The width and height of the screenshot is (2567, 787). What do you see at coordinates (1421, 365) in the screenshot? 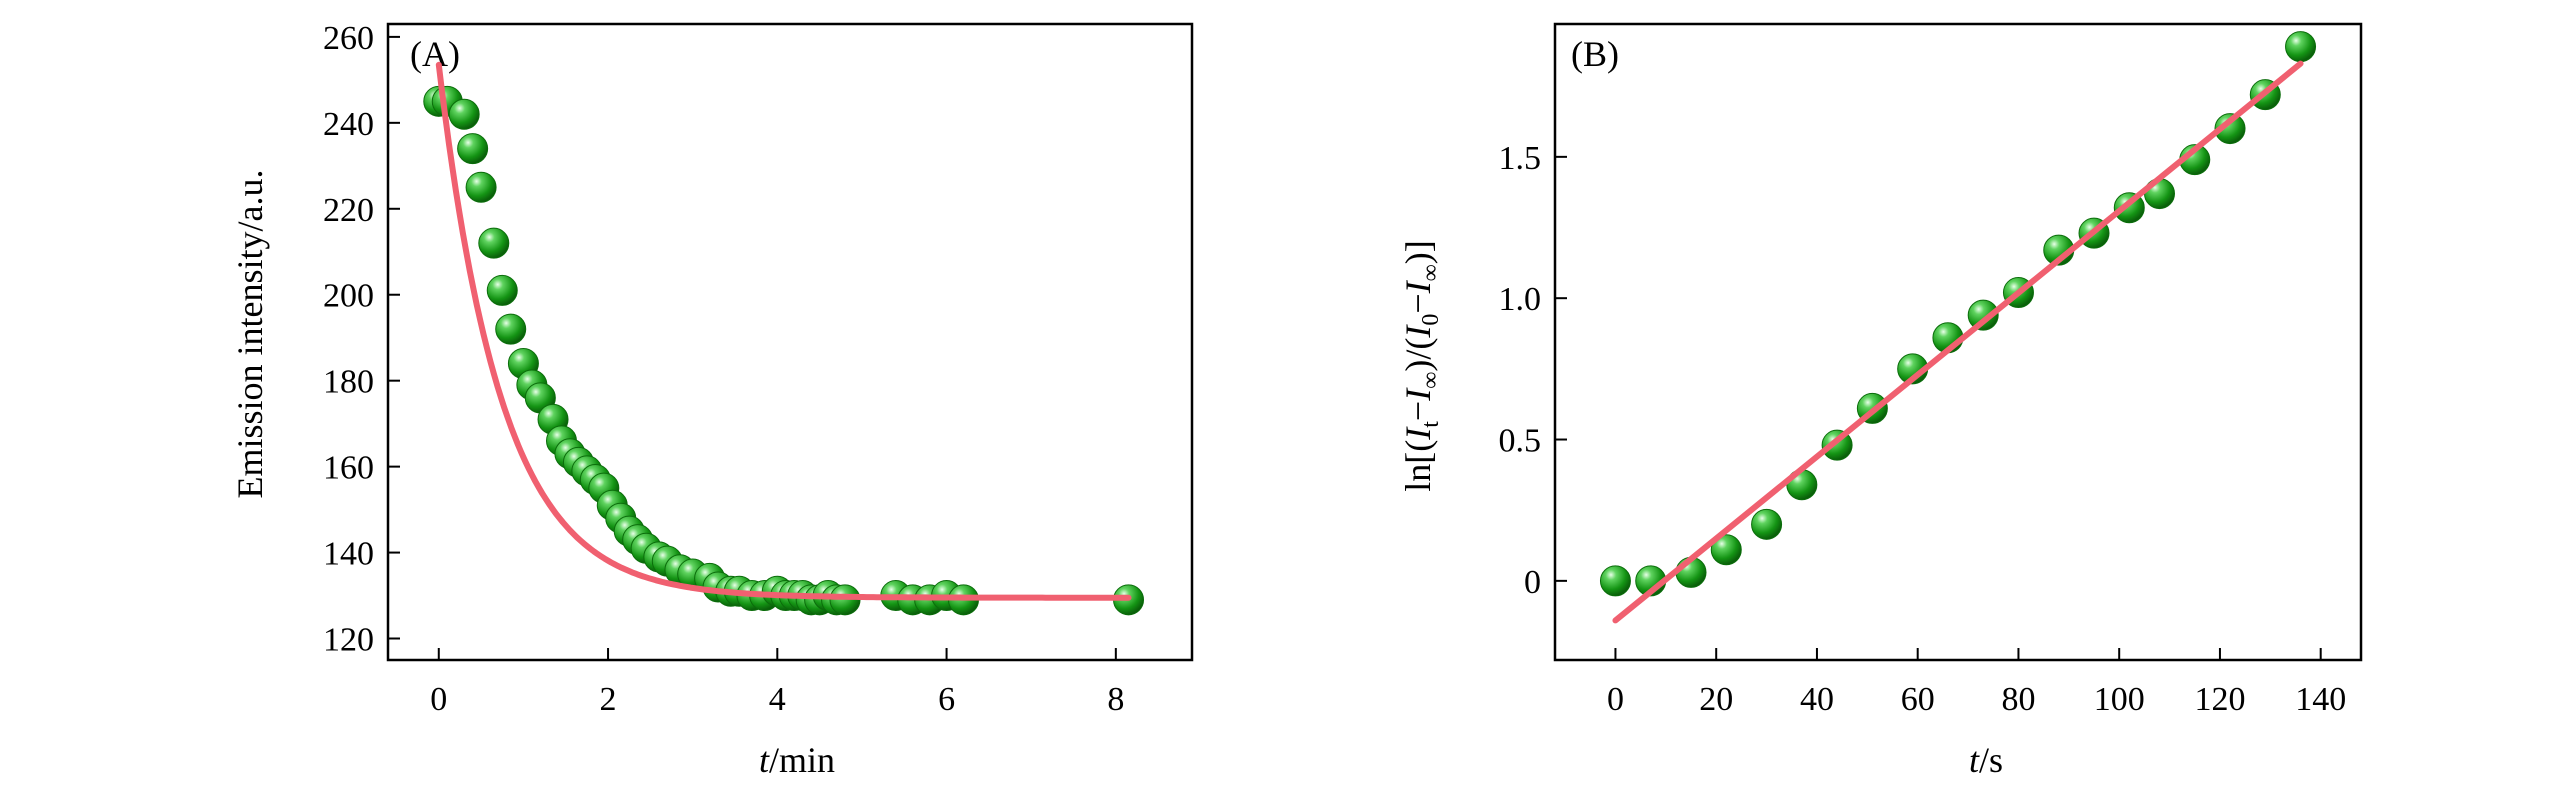
I see `panel-b-y-axis-label: ln[(It−I∞)/(I0−I∞)]` at bounding box center [1421, 365].